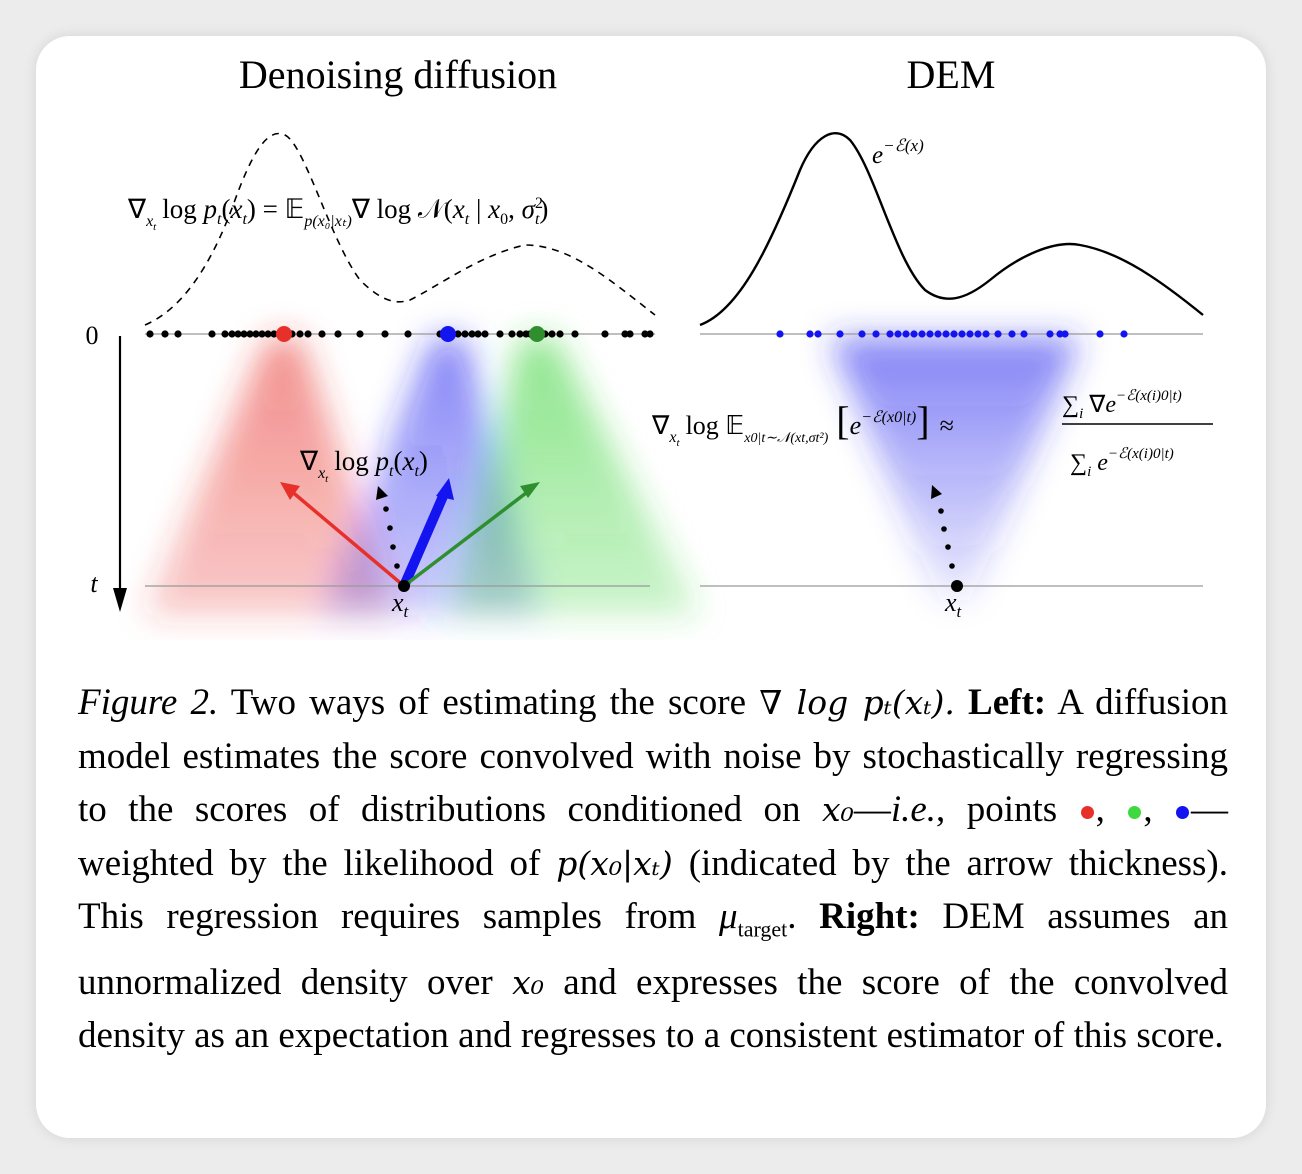  Describe the element at coordinates (1087, 813) in the screenshot. I see `red-dot-icon` at that location.